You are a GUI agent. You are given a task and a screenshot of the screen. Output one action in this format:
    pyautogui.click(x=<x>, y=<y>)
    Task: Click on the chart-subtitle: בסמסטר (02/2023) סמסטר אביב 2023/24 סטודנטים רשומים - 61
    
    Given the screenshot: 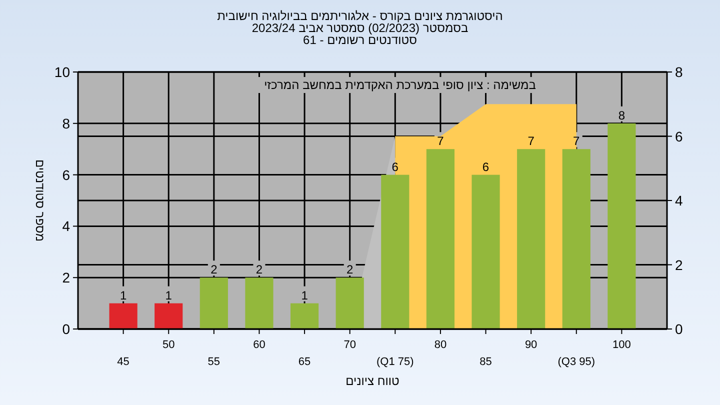 What is the action you would take?
    pyautogui.click(x=360, y=34)
    